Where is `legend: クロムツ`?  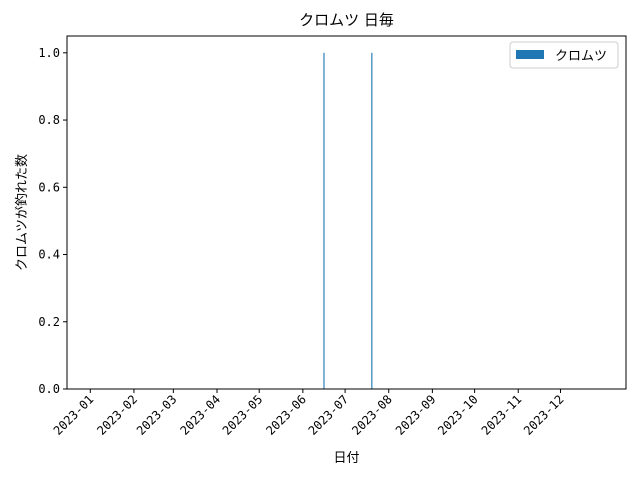
legend: クロムツ is located at coordinates (564, 55).